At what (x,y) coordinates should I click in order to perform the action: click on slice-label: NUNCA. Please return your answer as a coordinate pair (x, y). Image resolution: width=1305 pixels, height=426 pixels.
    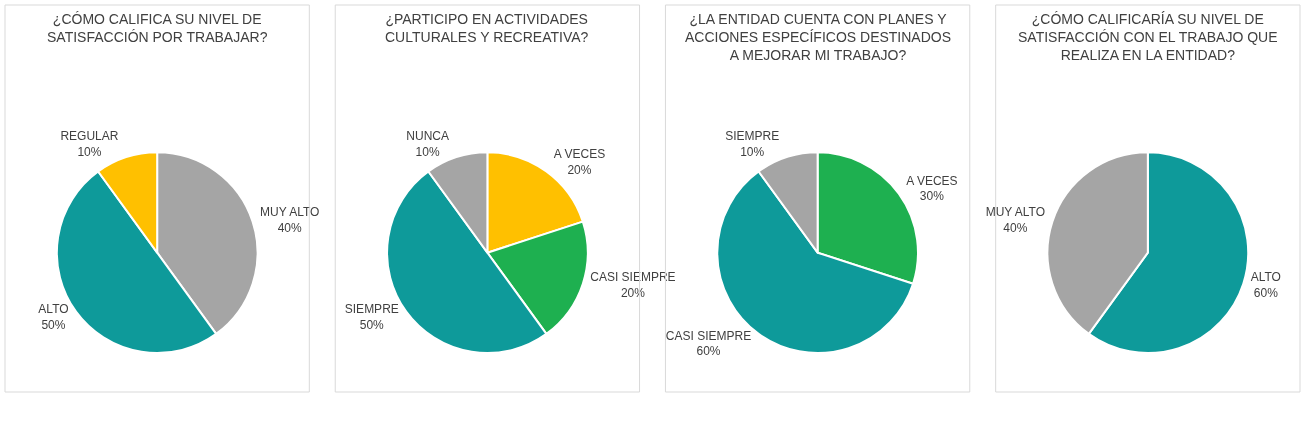
    Looking at the image, I should click on (427, 136).